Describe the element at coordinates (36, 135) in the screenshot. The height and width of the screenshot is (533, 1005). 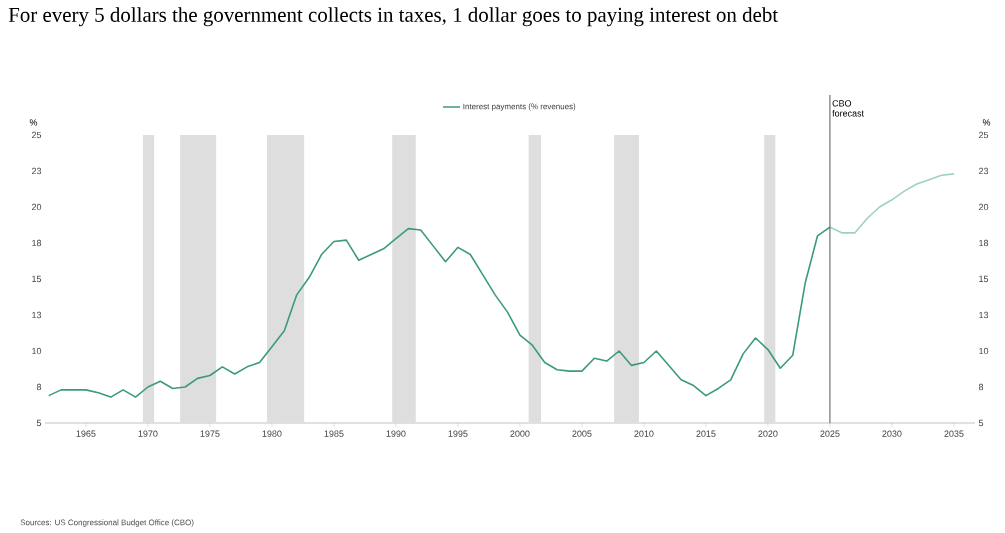
I see `y-tick-label: 25` at that location.